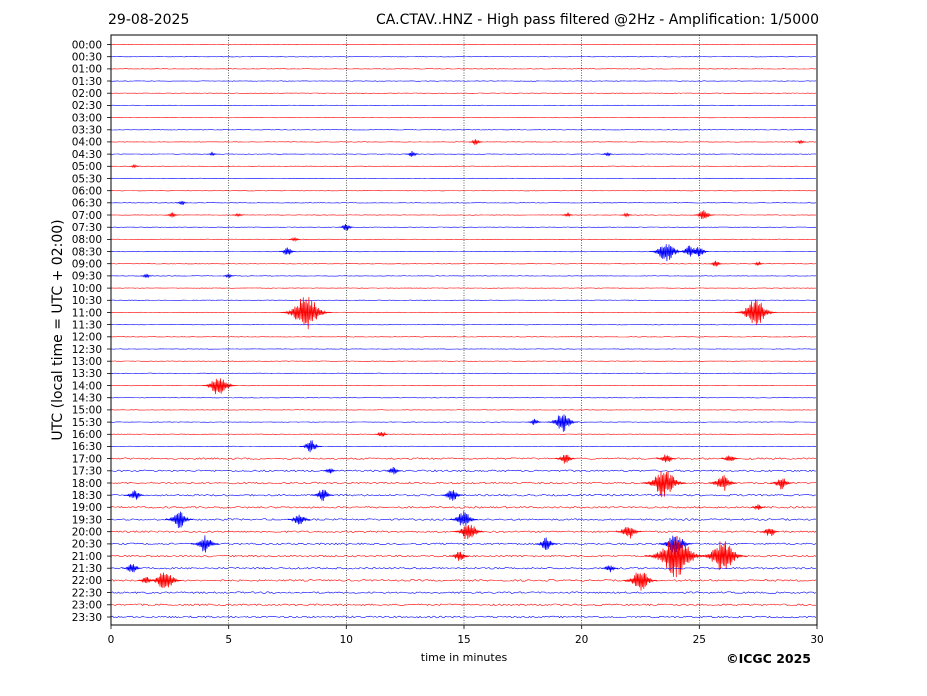 This screenshot has height=696, width=927. I want to click on chart-date: 29-08-2025, so click(149, 20).